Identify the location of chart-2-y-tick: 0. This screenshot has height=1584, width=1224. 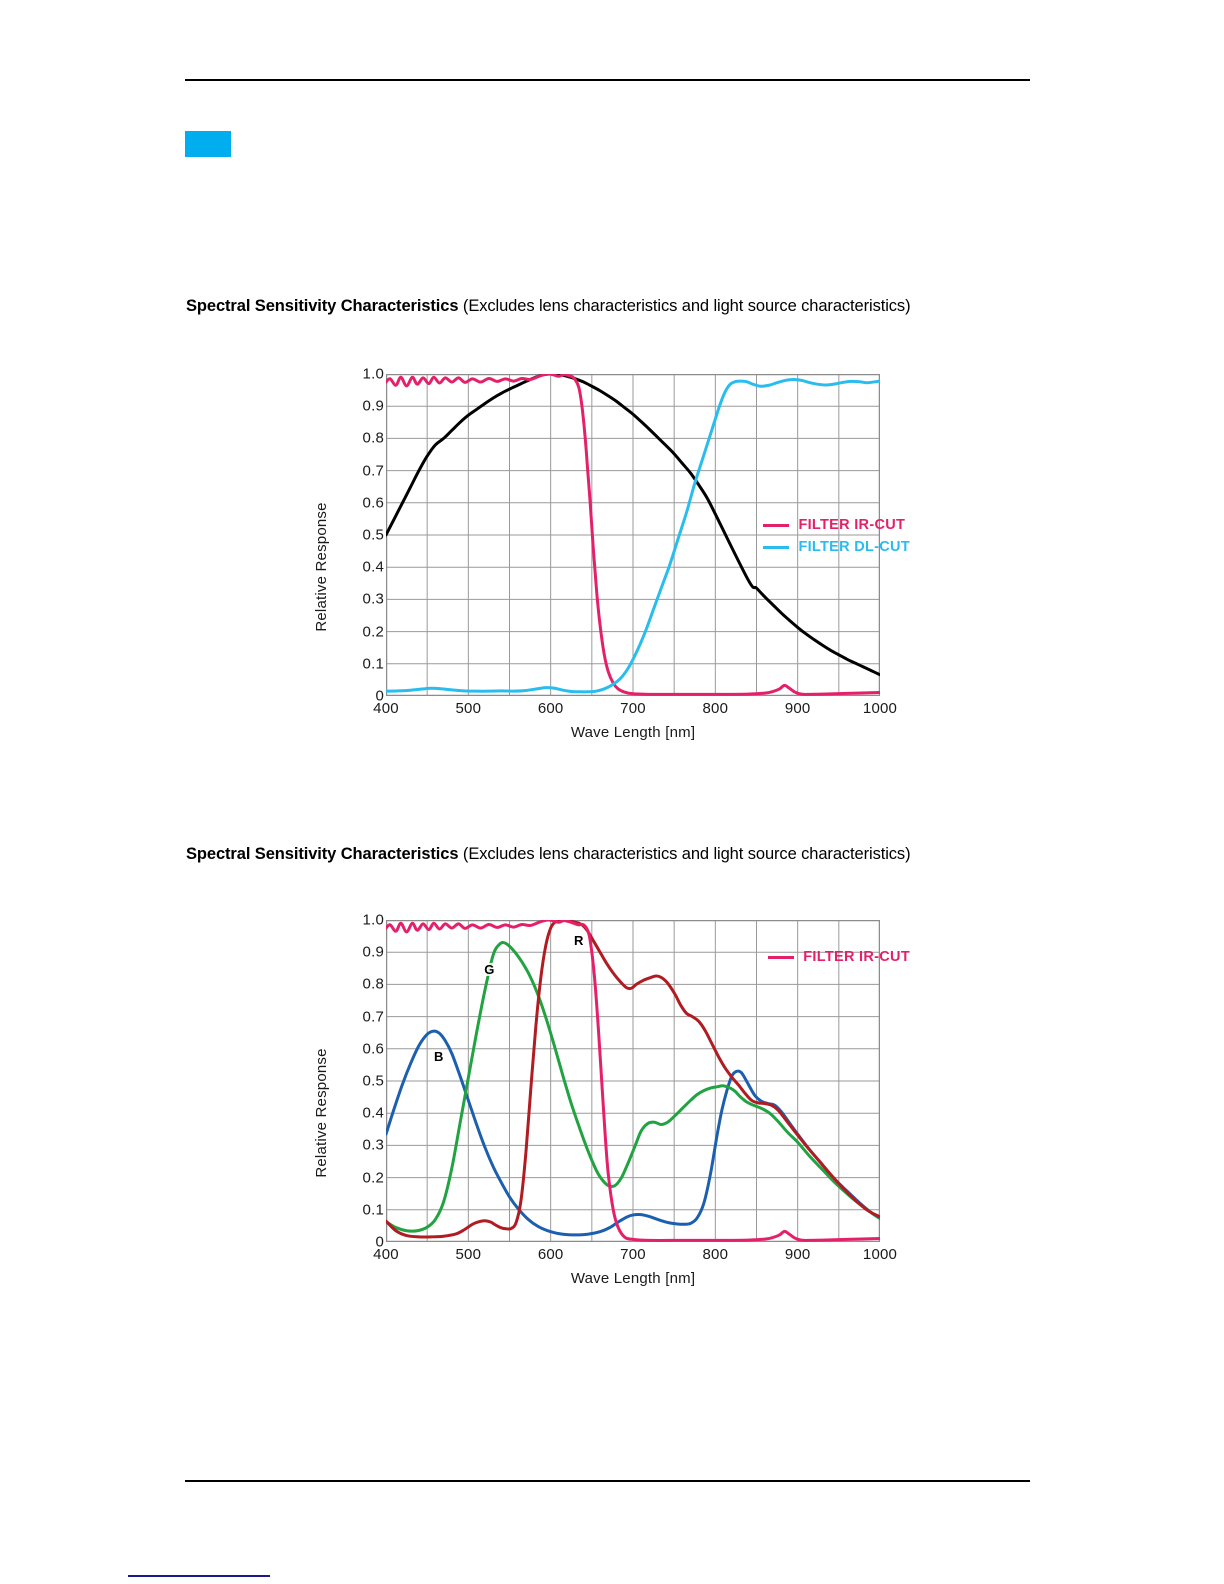
(379, 1242).